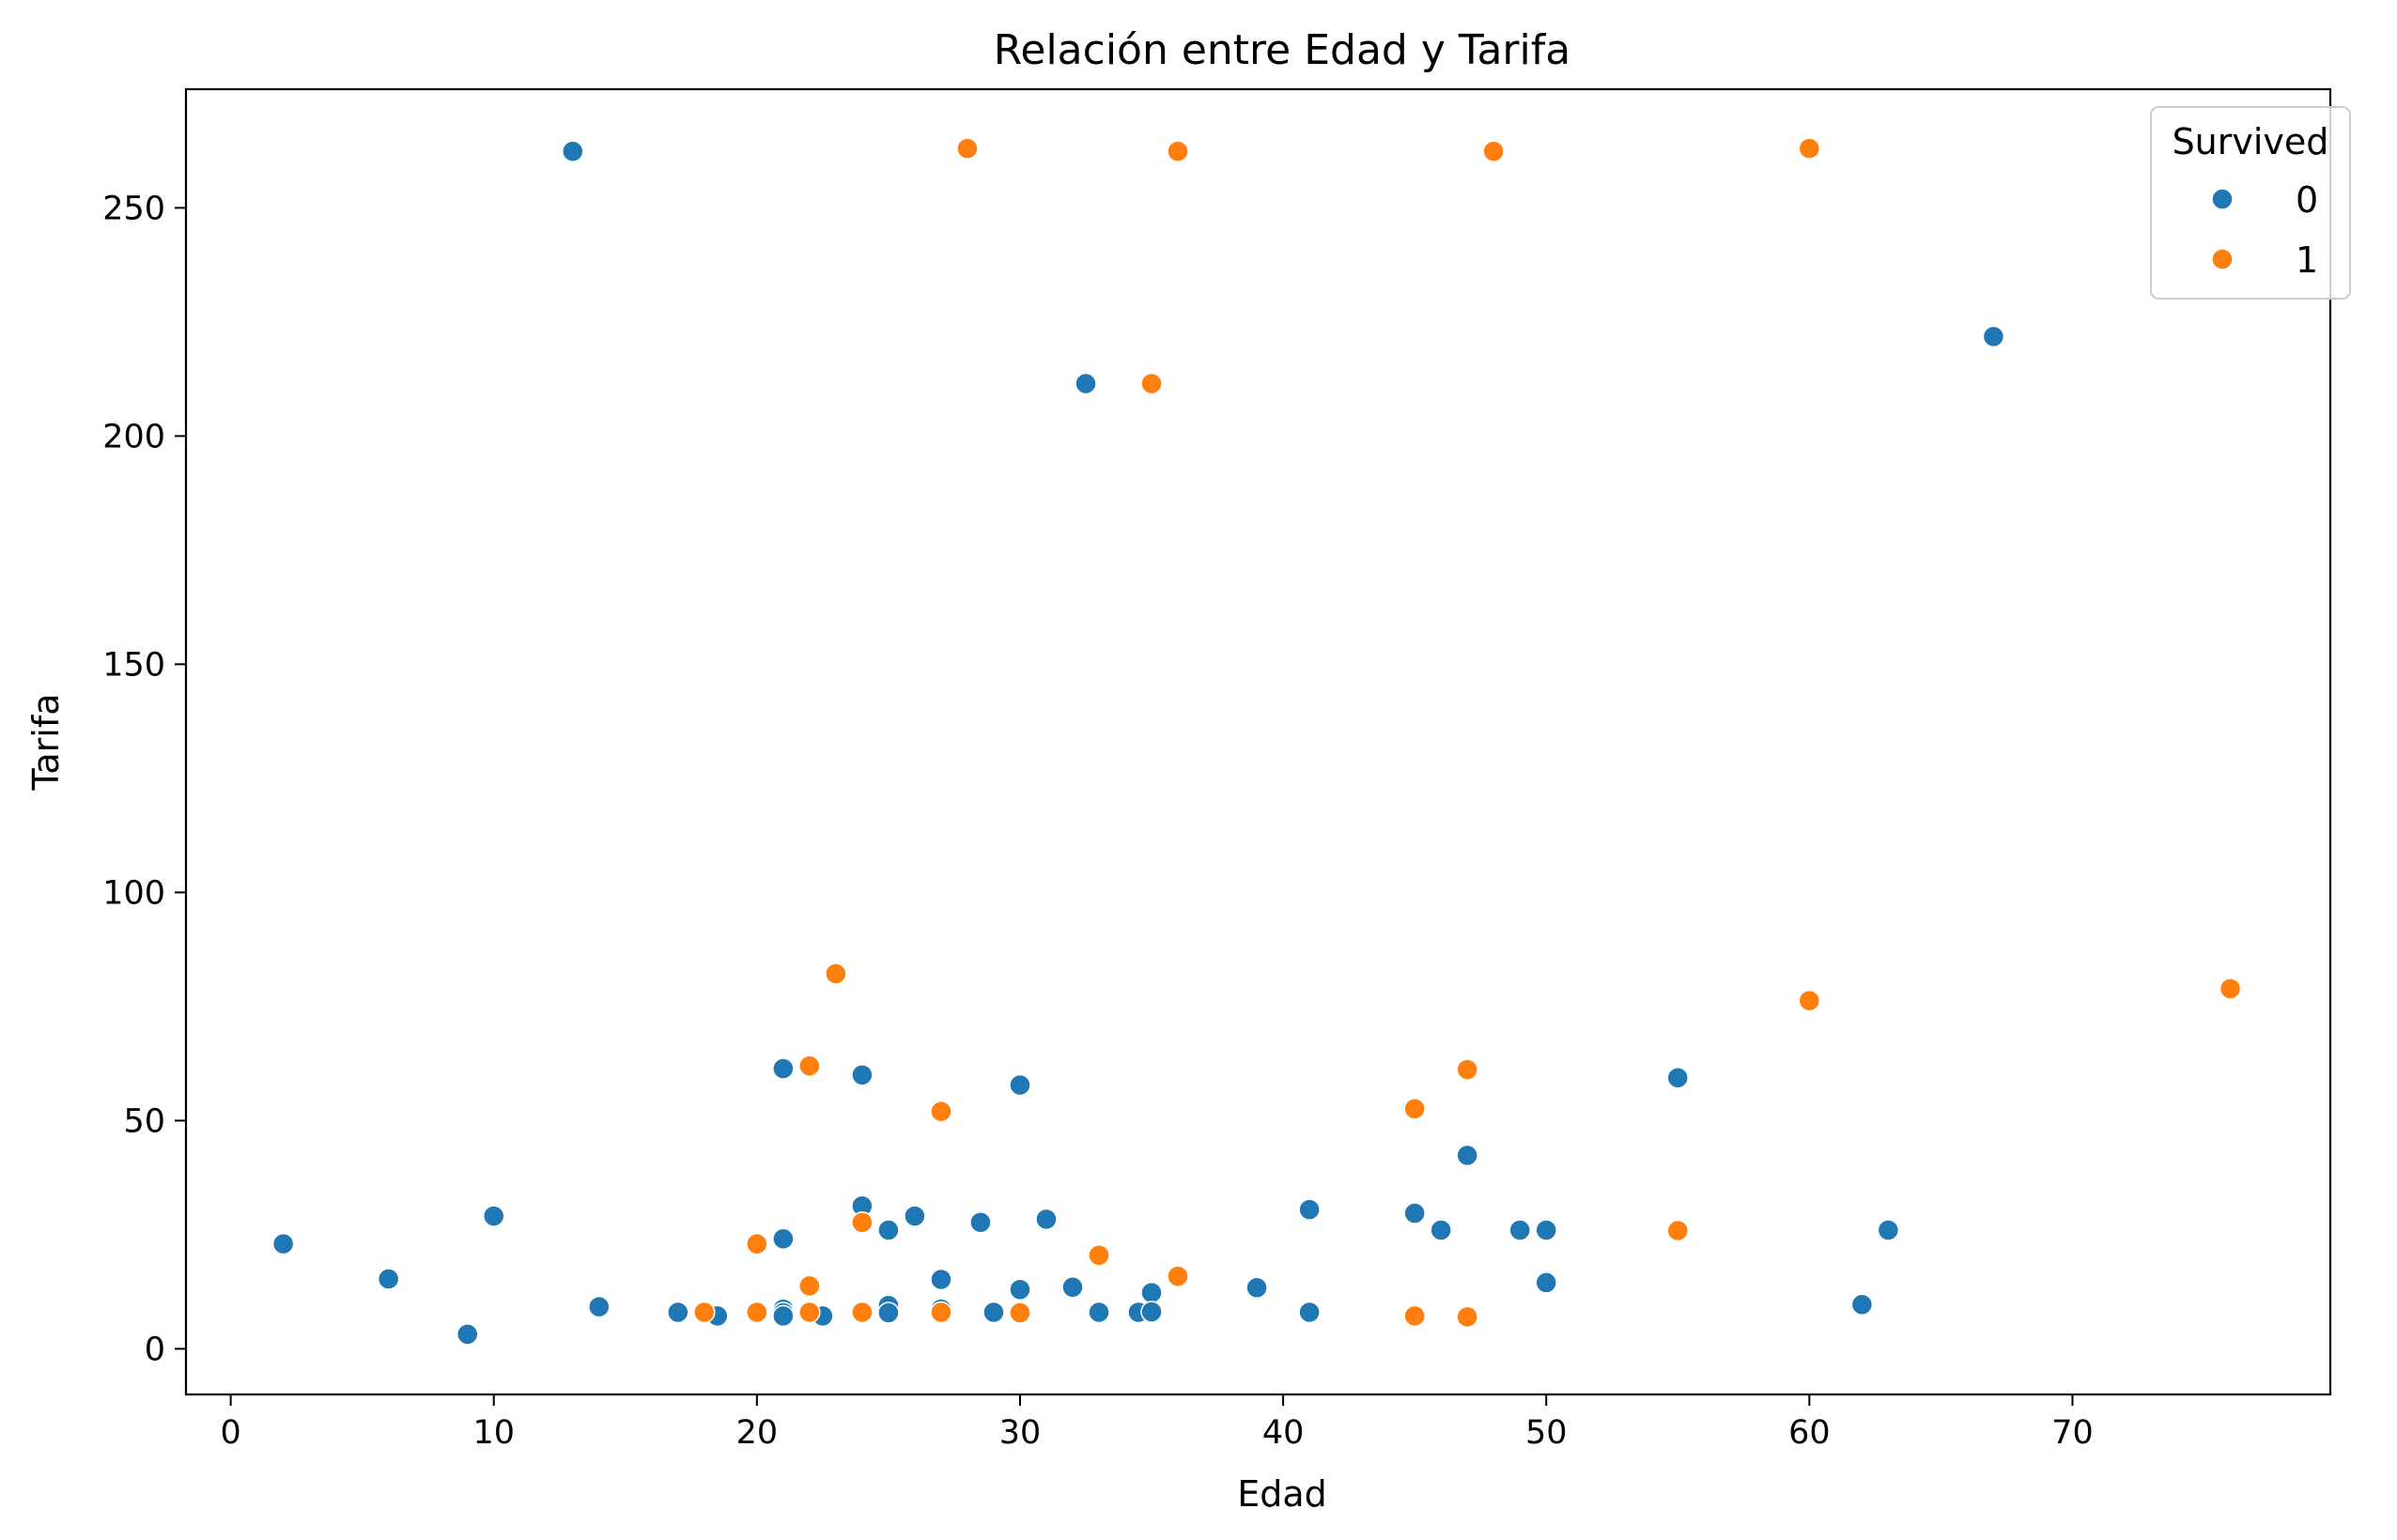  Describe the element at coordinates (133, 893) in the screenshot. I see `y-tick-label: 100` at that location.